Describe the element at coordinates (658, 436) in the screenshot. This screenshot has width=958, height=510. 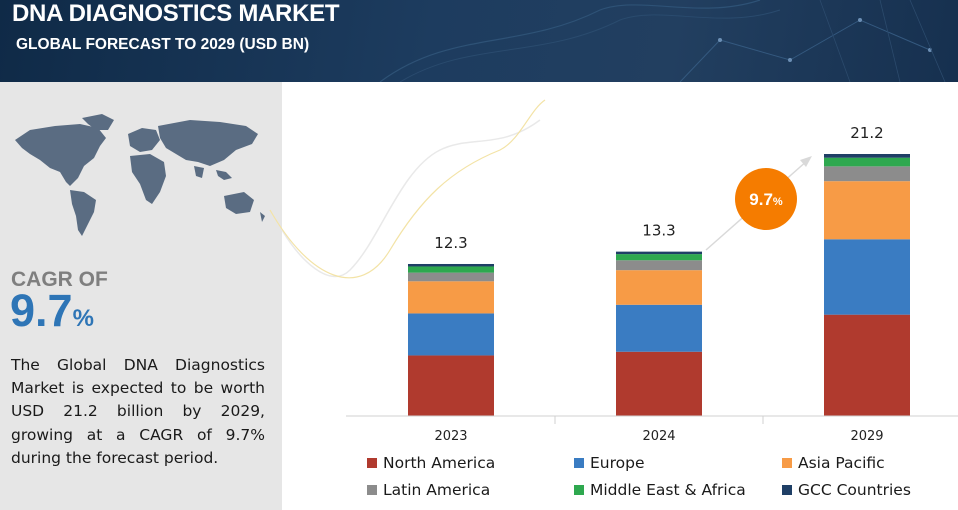
I see `x-tick-label-2024: 2024` at that location.